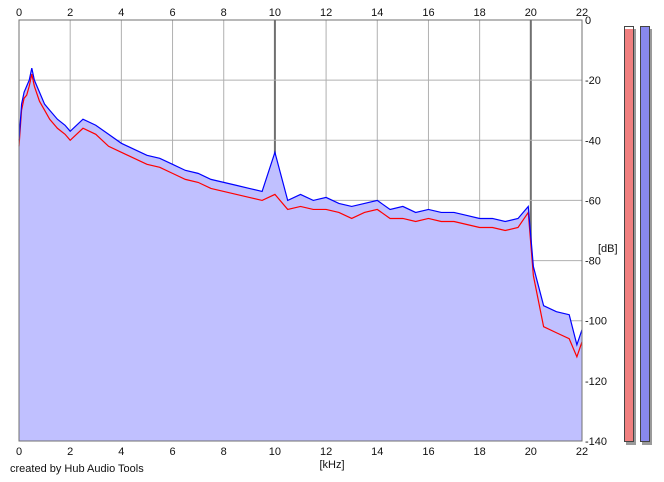  Describe the element at coordinates (629, 234) in the screenshot. I see `left-level-meter` at that location.